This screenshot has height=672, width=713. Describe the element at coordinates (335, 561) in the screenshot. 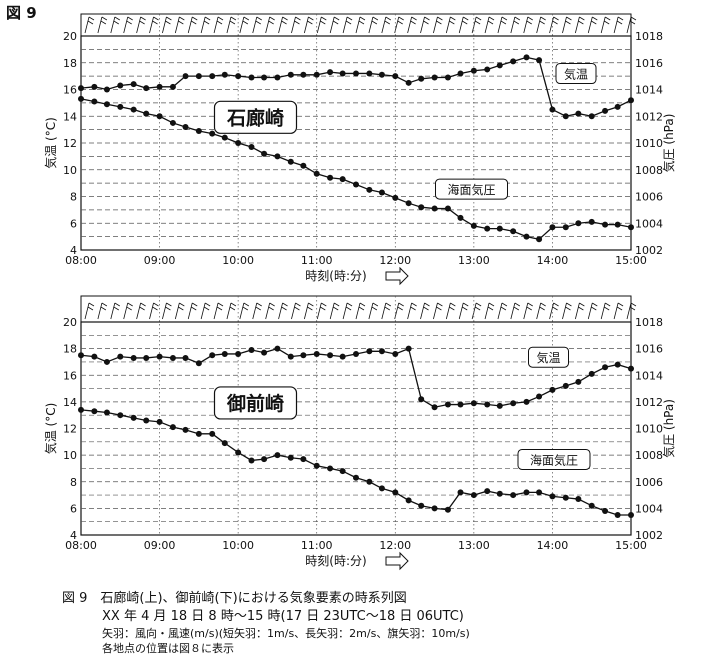

I see `x-axis-label: 時刻(時:分)` at that location.